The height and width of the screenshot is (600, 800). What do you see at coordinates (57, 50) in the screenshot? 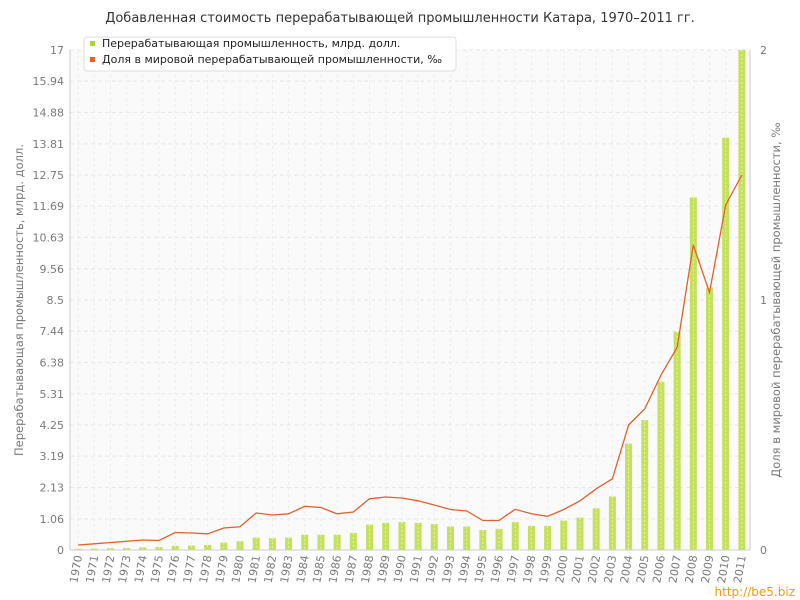
I see `left-tick-label: 17` at bounding box center [57, 50].